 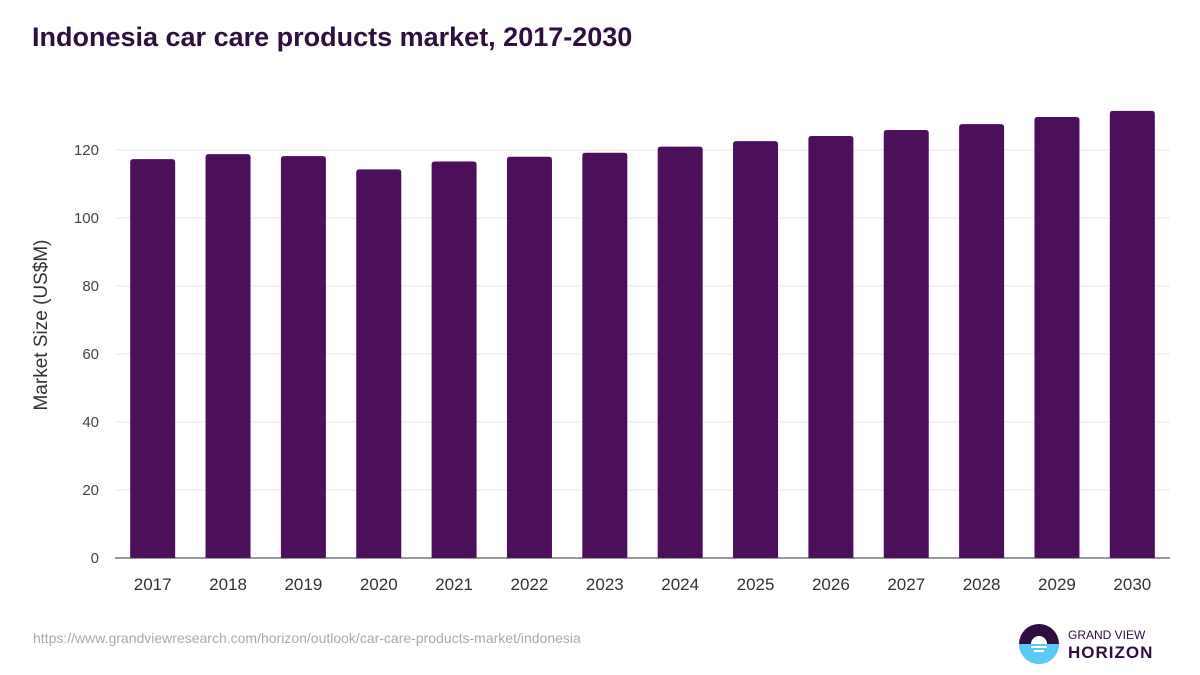 I want to click on grand-view-horizon-logo: GRAND VIEW HORIZON, so click(x=1088, y=644).